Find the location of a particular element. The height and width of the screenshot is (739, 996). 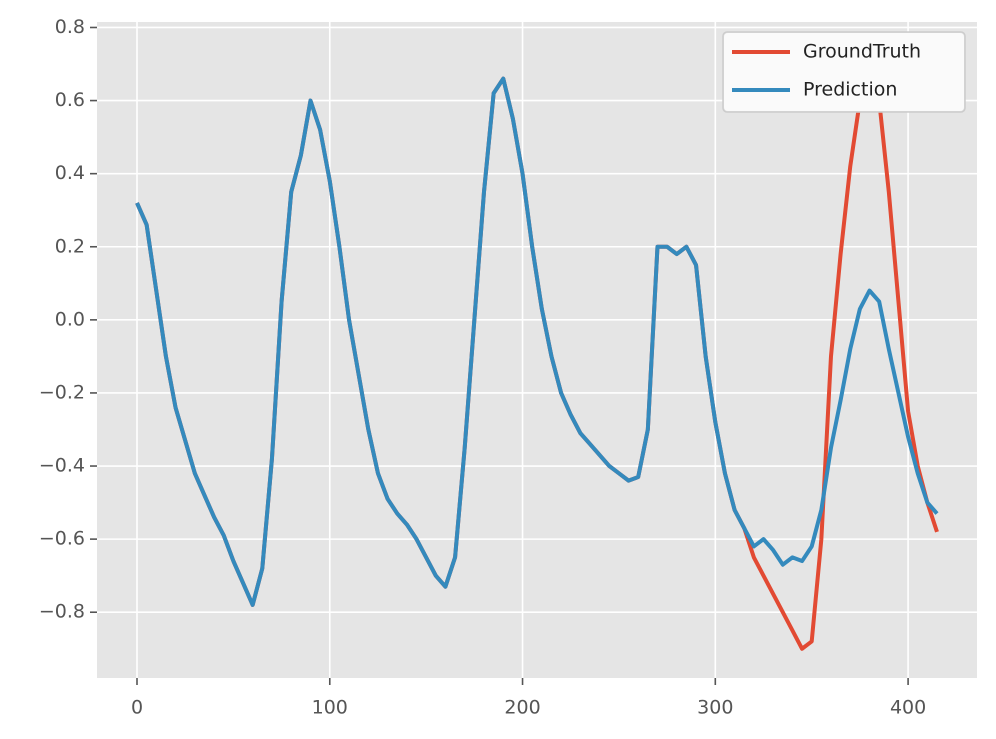

x-tick-label: 100 is located at coordinates (330, 708).